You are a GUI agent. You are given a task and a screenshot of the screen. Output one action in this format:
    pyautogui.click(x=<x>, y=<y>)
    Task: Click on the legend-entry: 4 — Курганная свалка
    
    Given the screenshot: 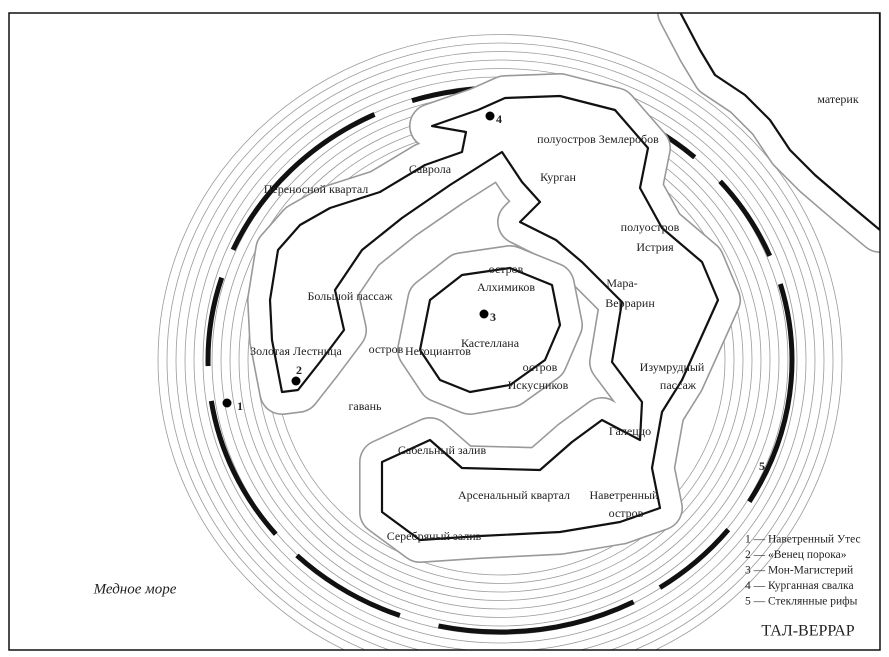 What is the action you would take?
    pyautogui.click(x=799, y=586)
    